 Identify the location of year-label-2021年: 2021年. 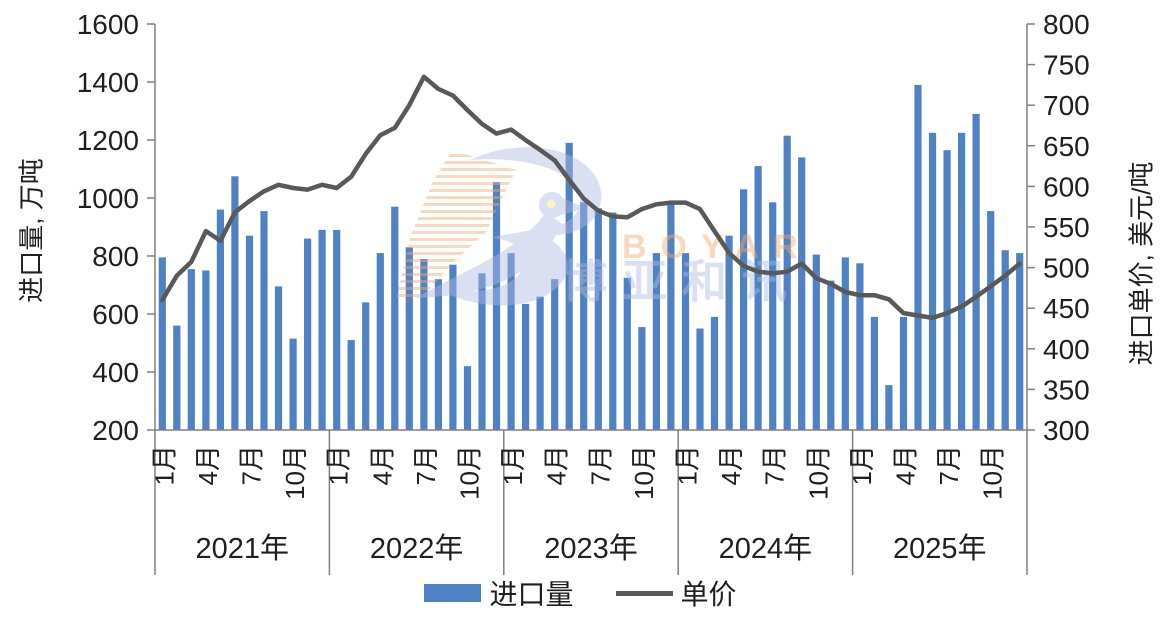
(242, 548).